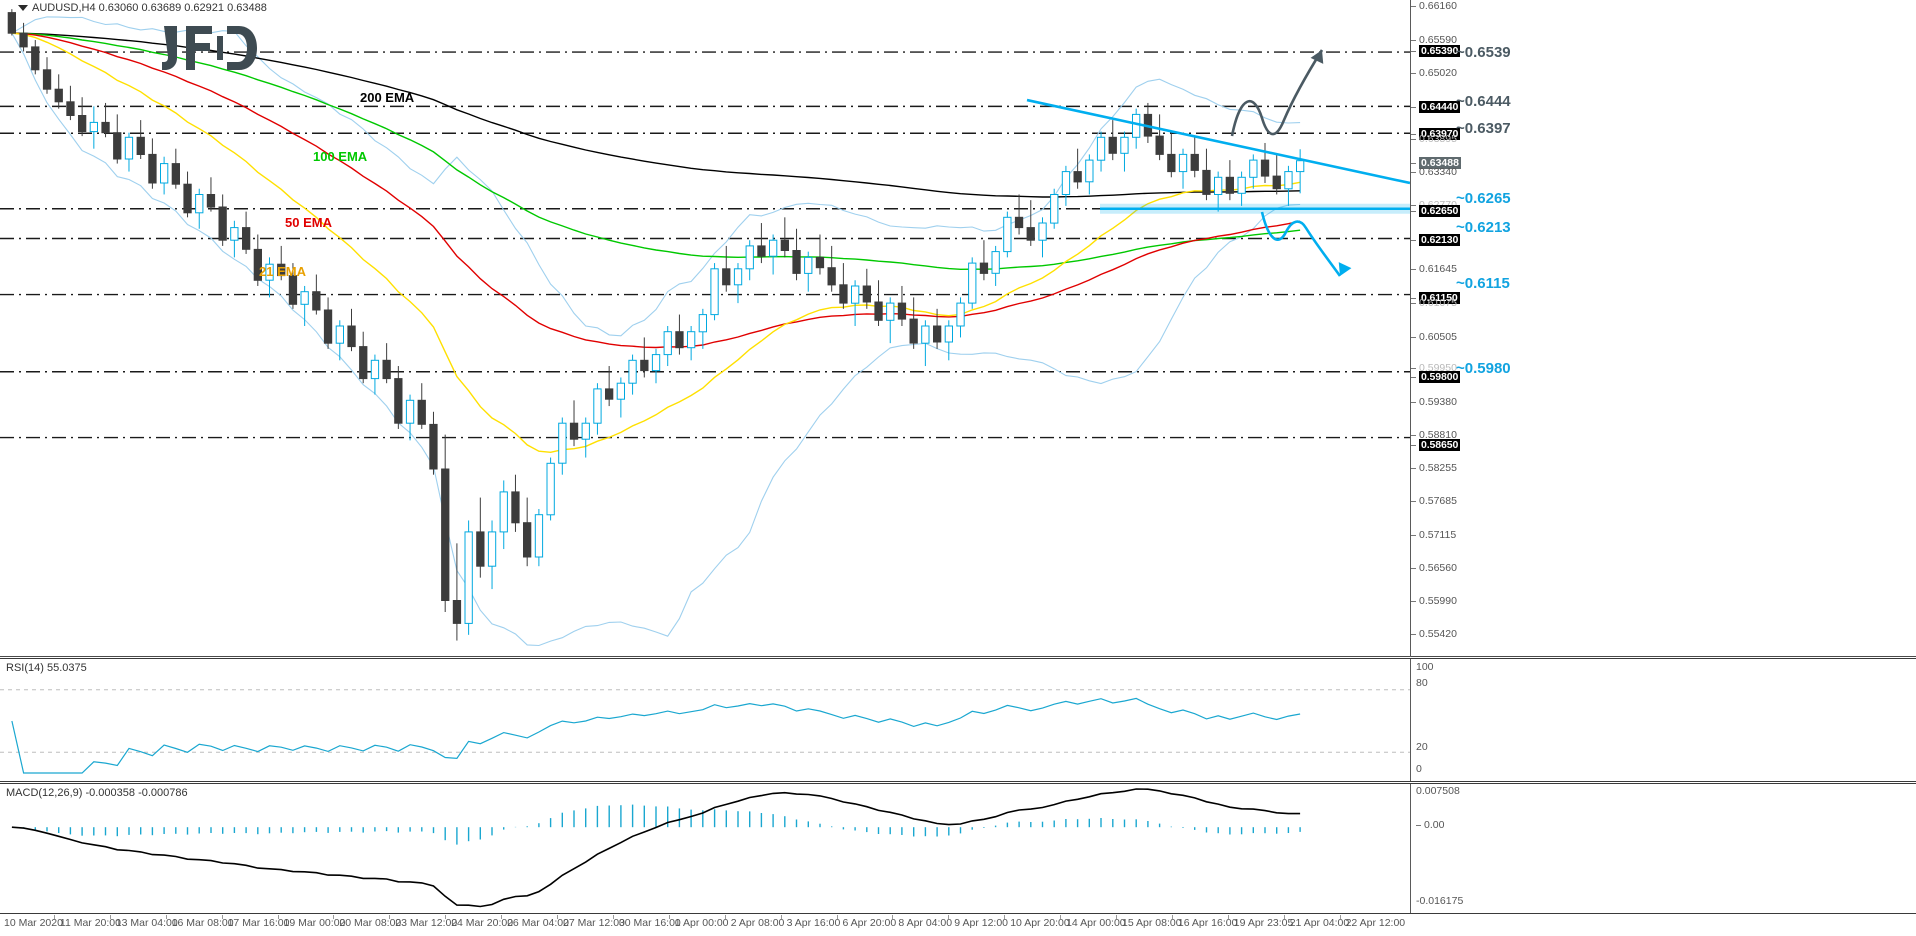 This screenshot has height=936, width=1916. What do you see at coordinates (925, 923) in the screenshot?
I see `time-axis-tick: 8 Apr 04:00` at bounding box center [925, 923].